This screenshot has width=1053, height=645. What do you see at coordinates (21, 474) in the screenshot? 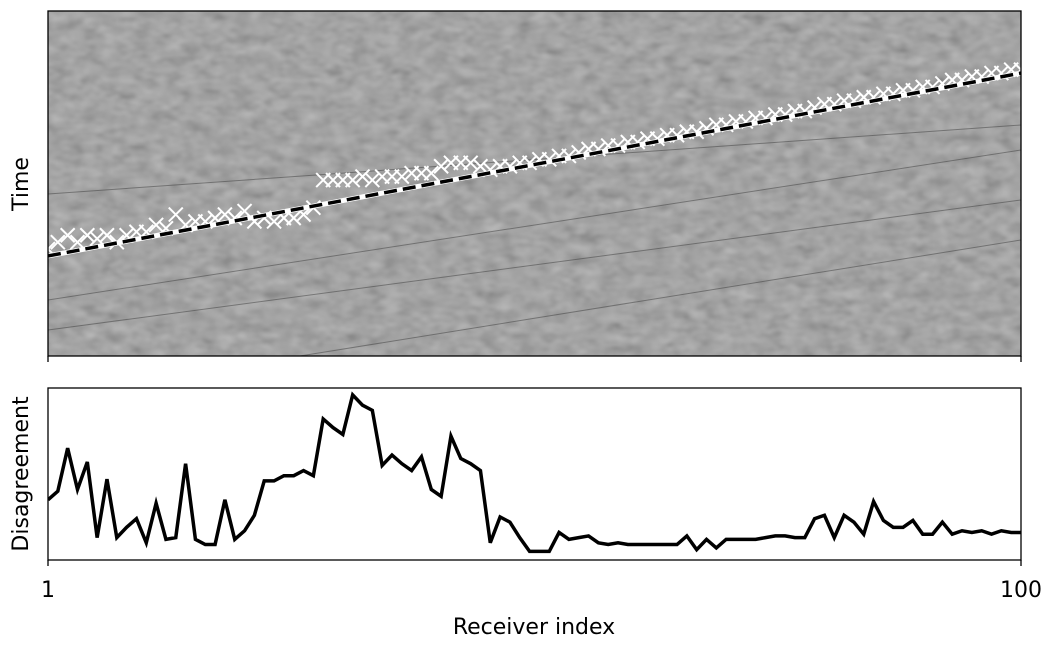
I see `y-axis-label: Disagreement` at bounding box center [21, 474].